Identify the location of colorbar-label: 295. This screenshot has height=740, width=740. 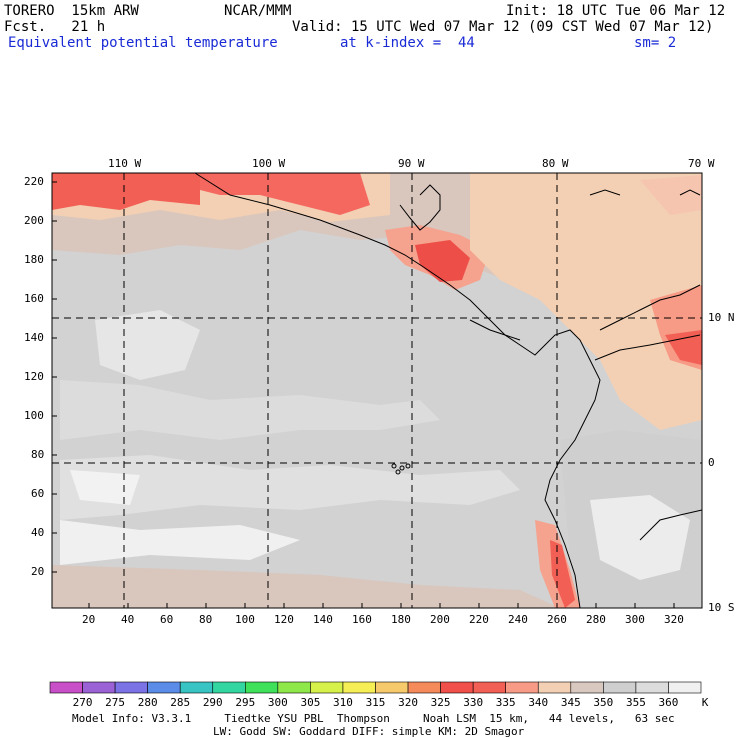
(245, 702).